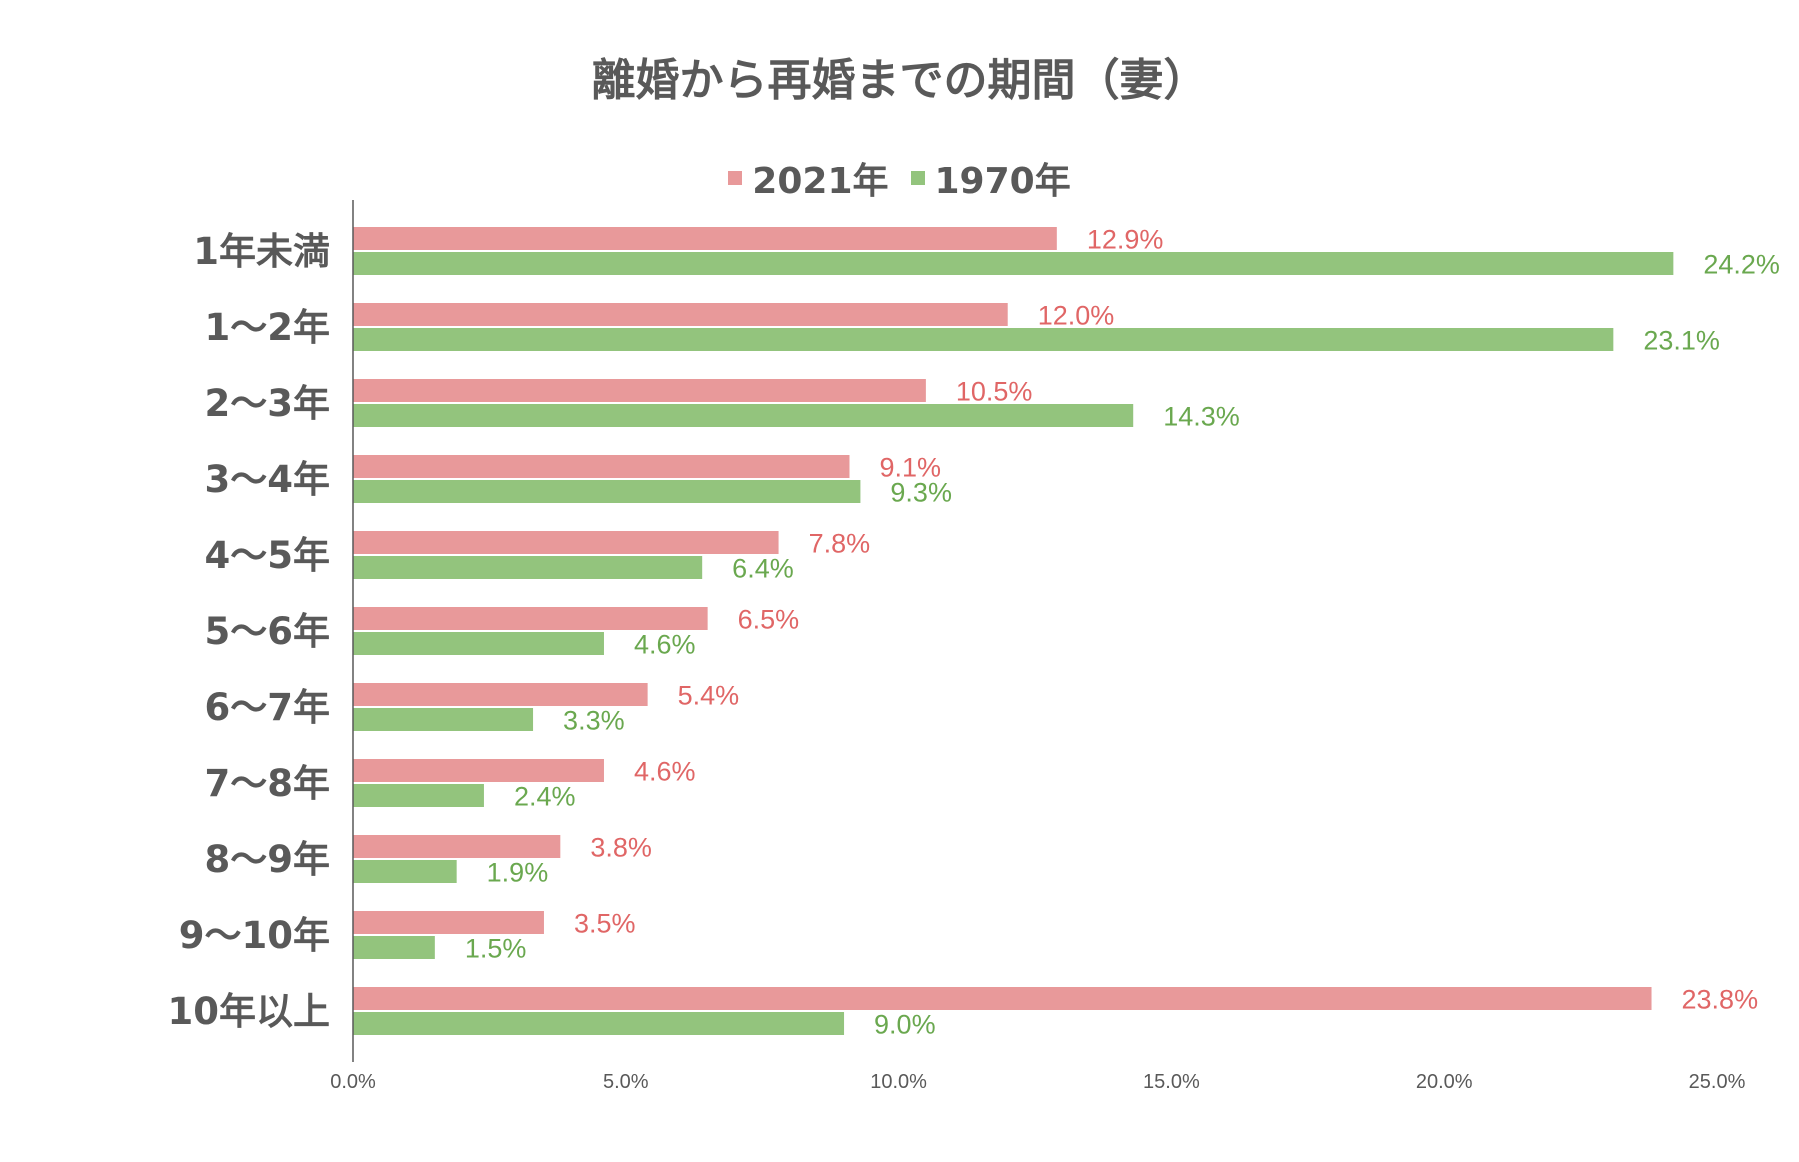  What do you see at coordinates (1076, 316) in the screenshot?
I see `data-label-2021: 12.0%` at bounding box center [1076, 316].